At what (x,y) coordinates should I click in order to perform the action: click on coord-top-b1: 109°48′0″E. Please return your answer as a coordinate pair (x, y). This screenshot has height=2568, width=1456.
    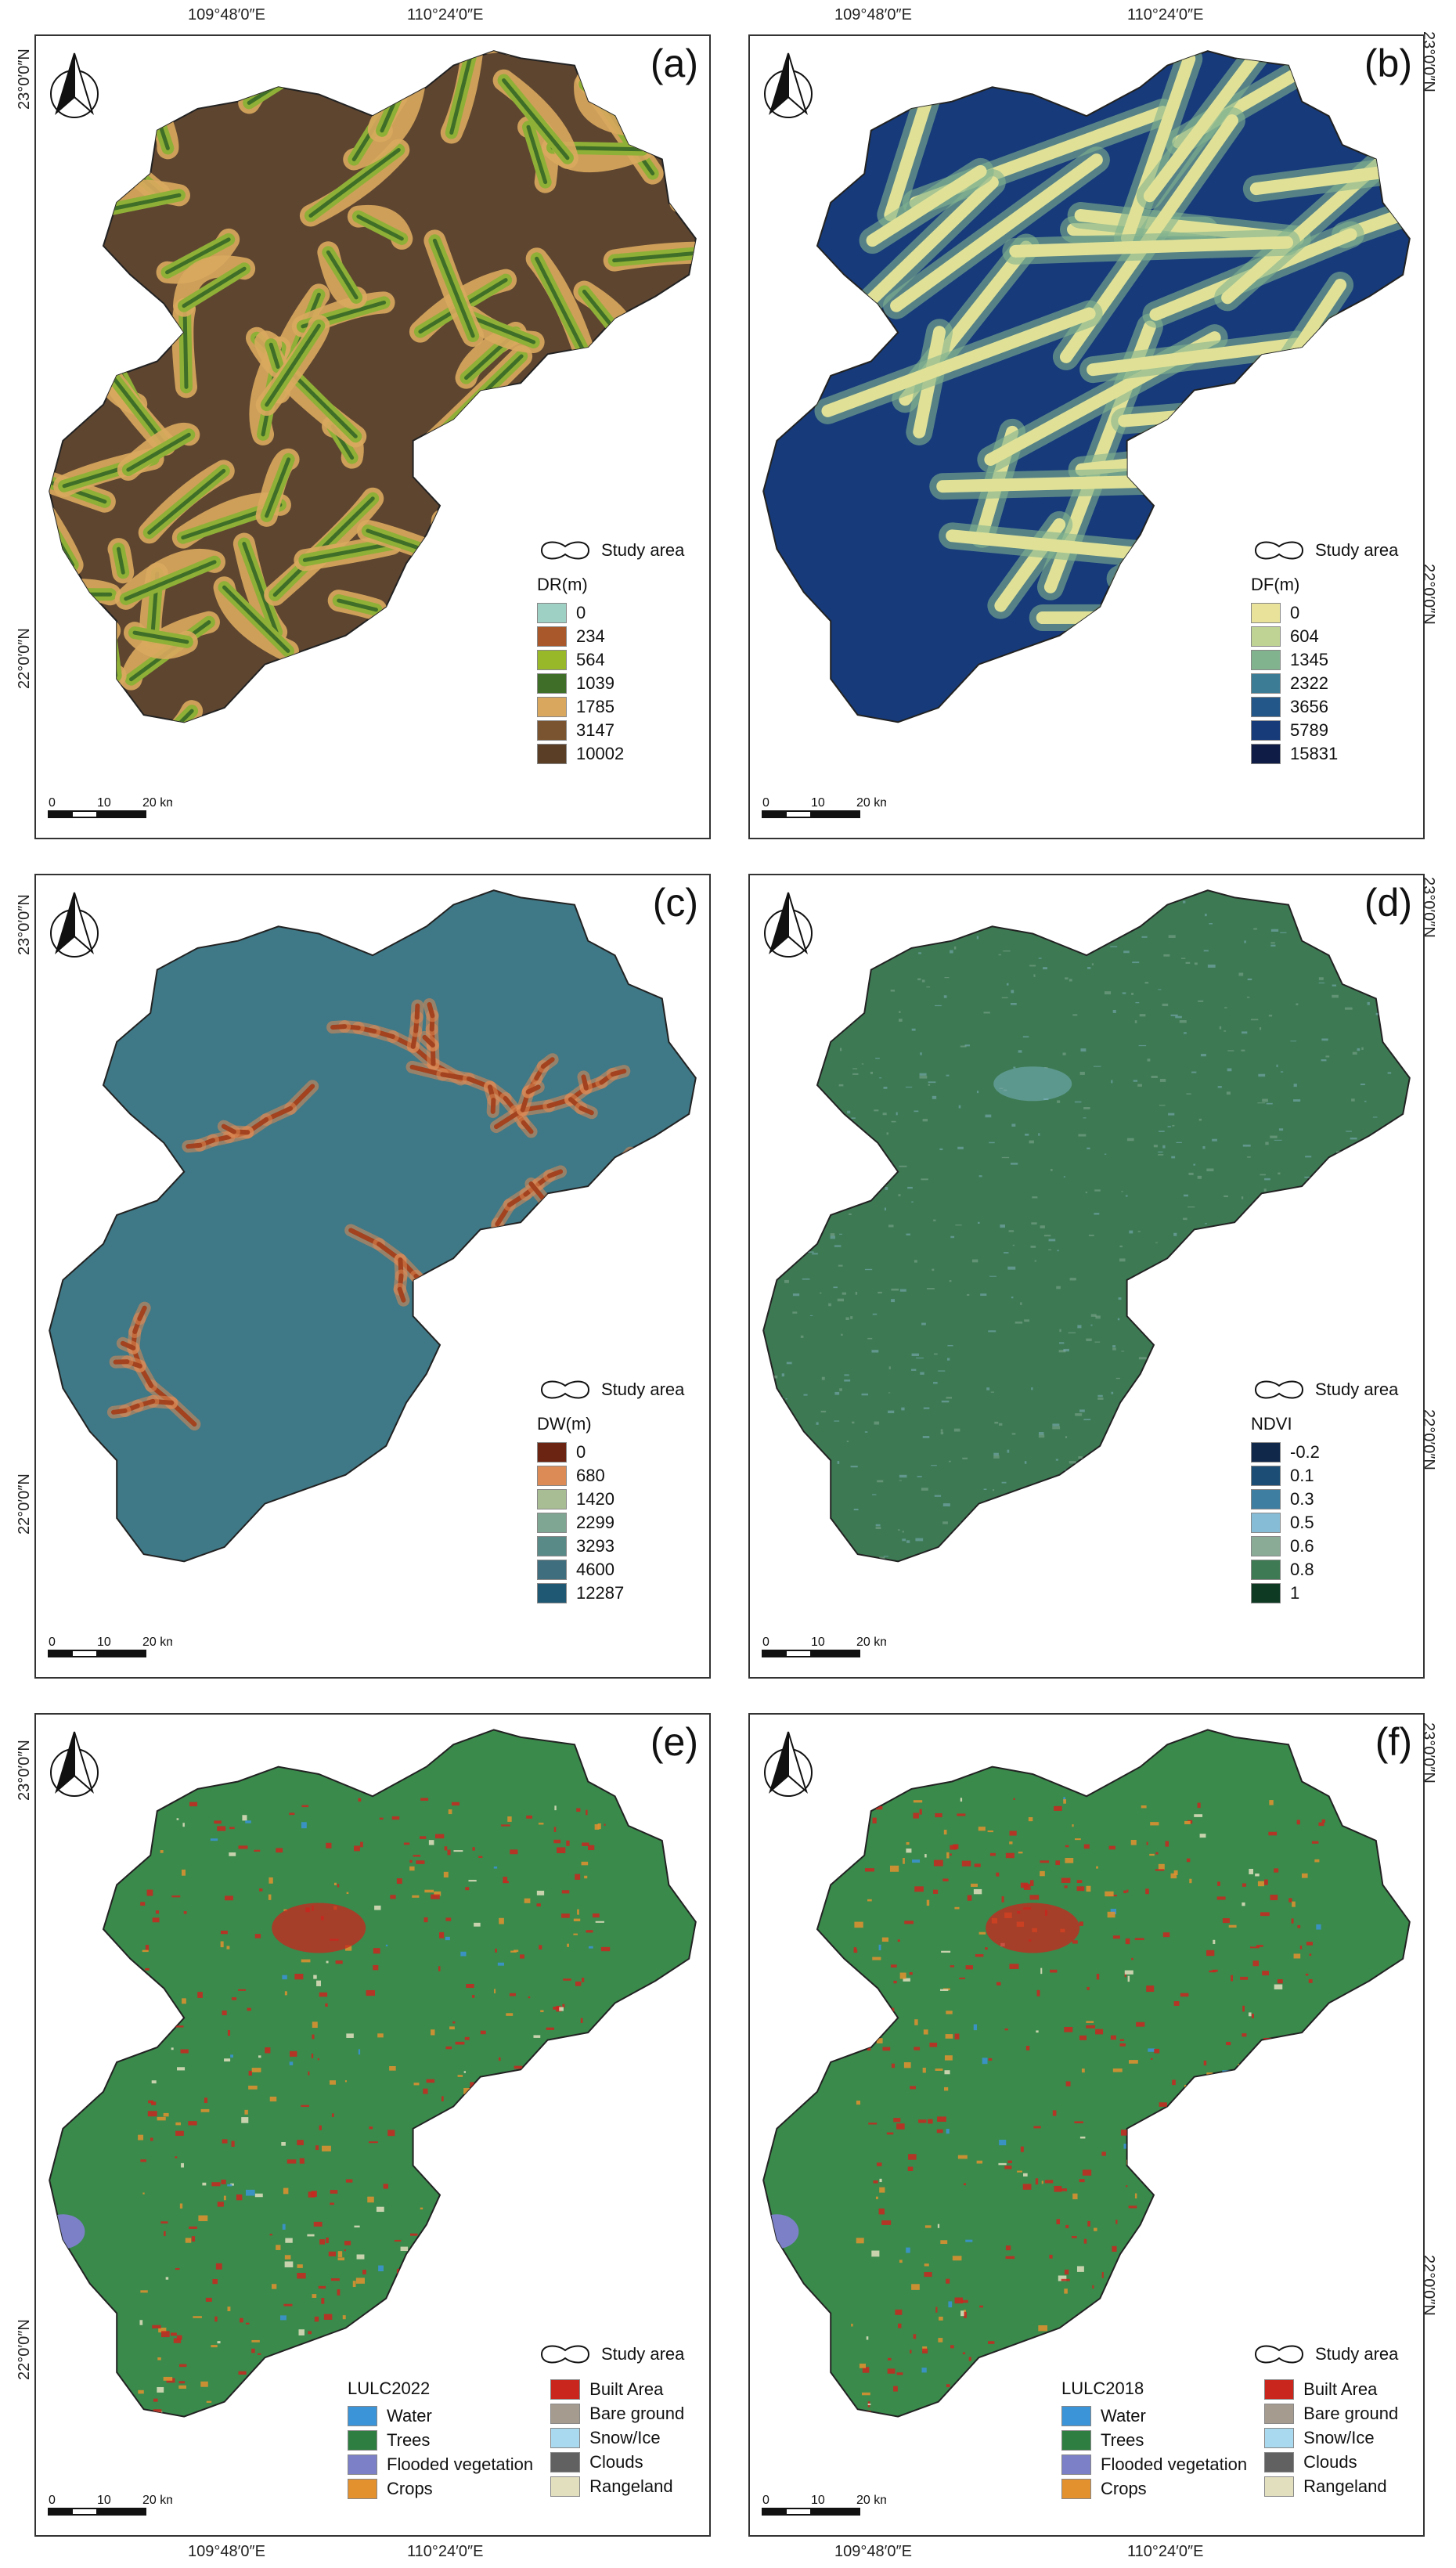
    Looking at the image, I should click on (873, 14).